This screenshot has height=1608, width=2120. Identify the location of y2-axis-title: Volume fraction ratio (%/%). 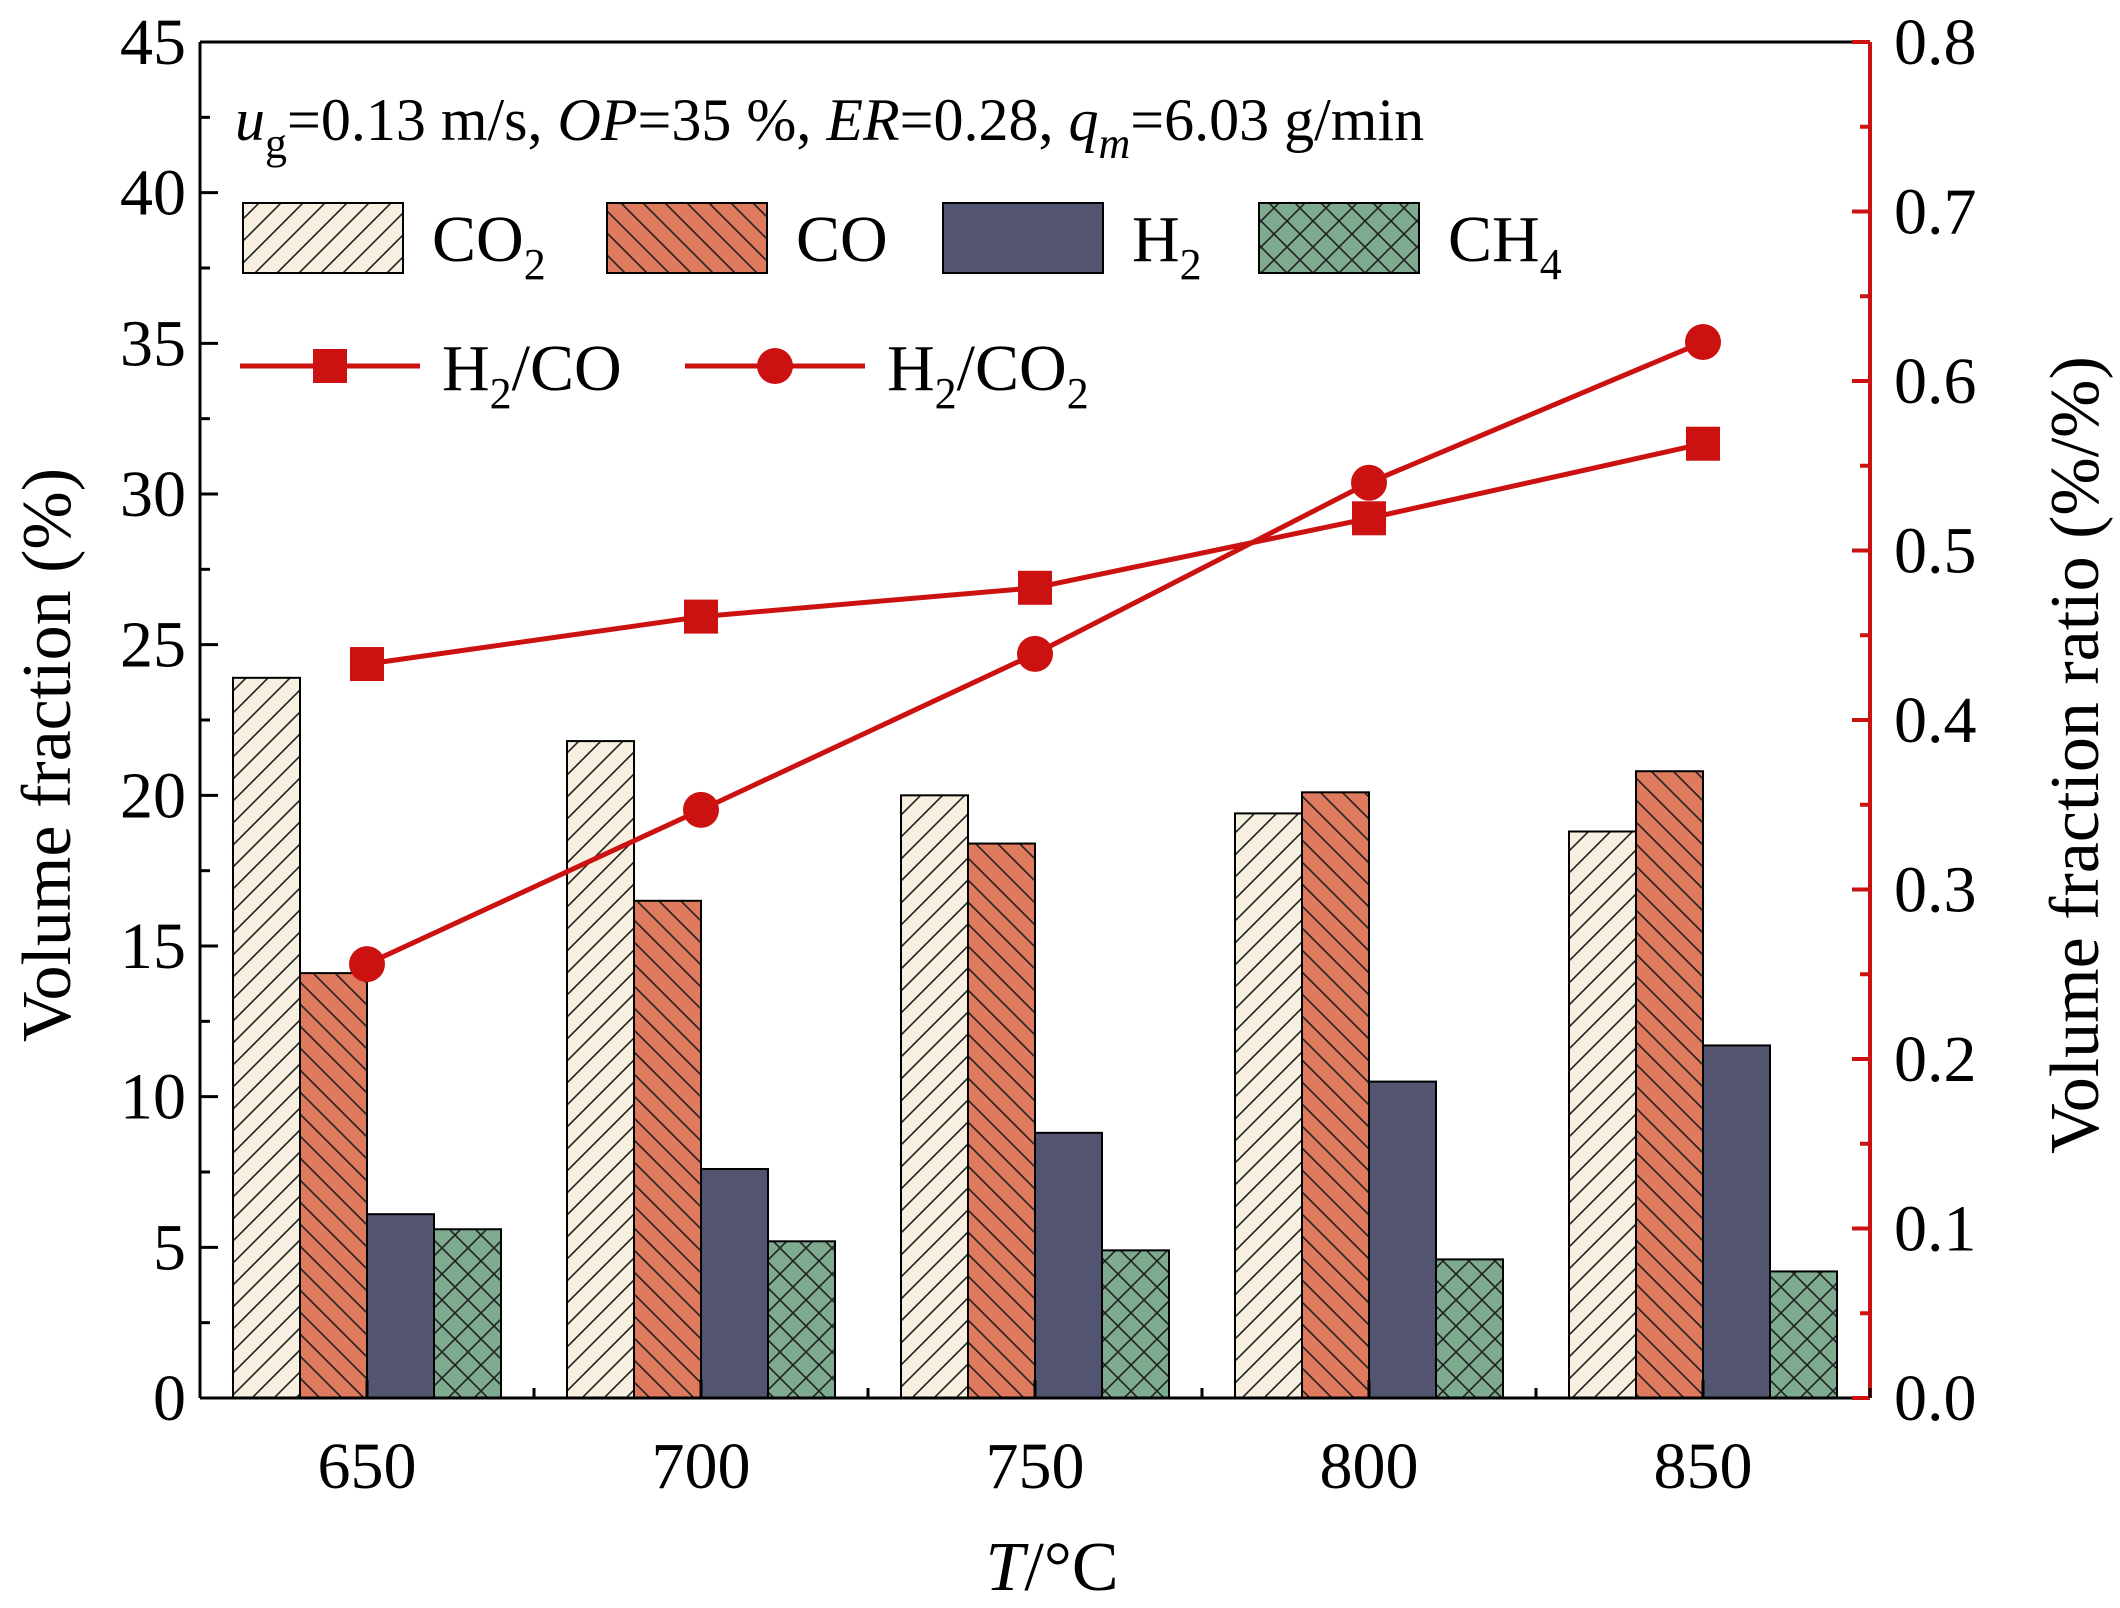
(2075, 755).